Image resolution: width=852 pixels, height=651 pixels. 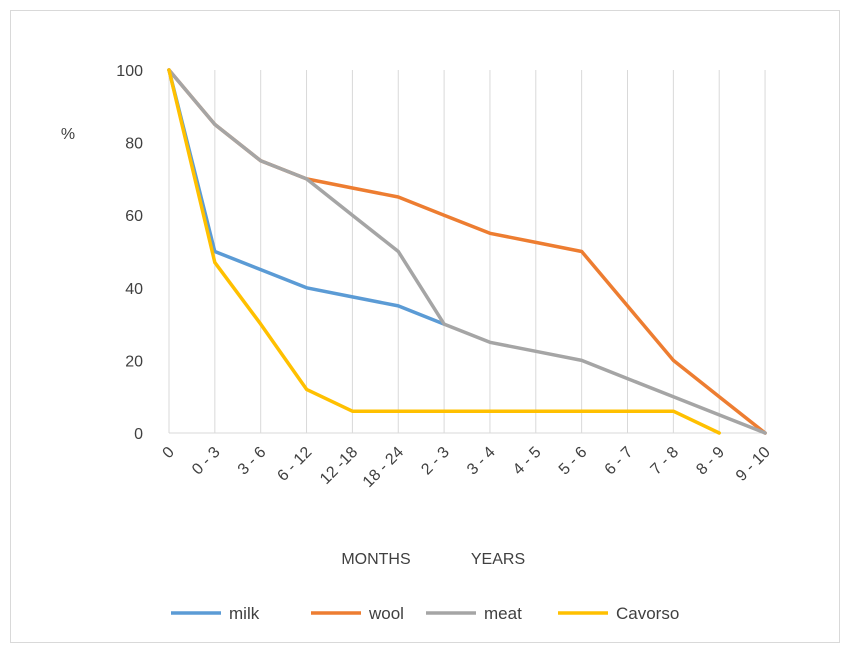 I want to click on y-tick-label: 80, so click(x=134, y=144).